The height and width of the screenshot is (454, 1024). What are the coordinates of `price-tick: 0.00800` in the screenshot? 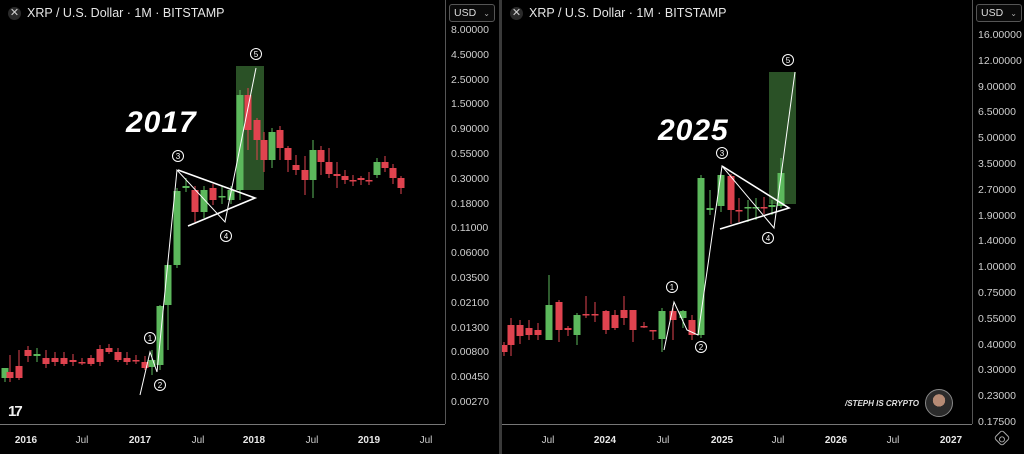 It's located at (470, 352).